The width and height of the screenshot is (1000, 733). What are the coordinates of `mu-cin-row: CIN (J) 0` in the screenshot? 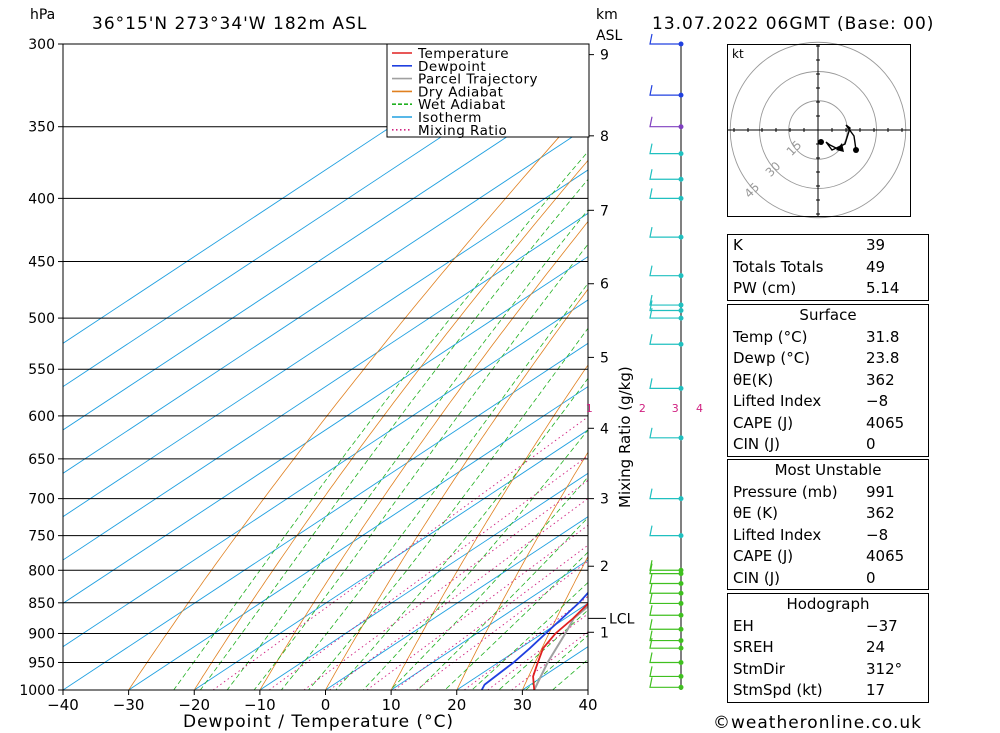 It's located at (804, 577).